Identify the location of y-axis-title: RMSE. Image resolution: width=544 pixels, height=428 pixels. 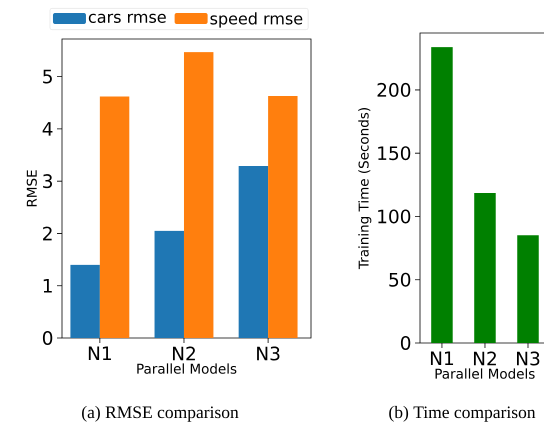
(31, 188).